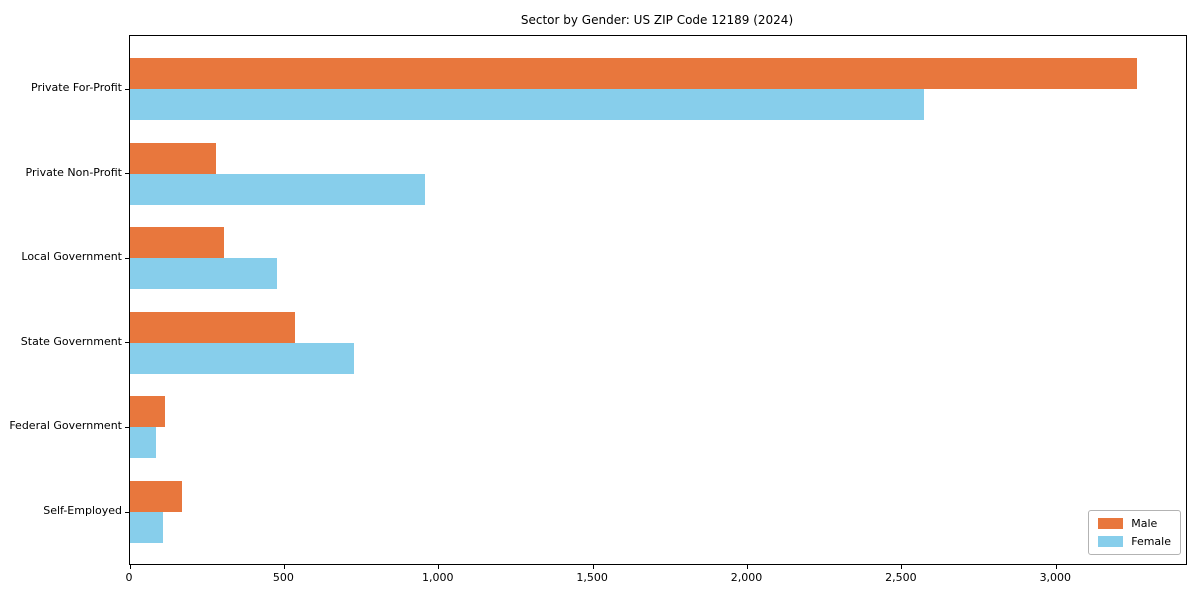  I want to click on bar-male-self-employed, so click(156, 496).